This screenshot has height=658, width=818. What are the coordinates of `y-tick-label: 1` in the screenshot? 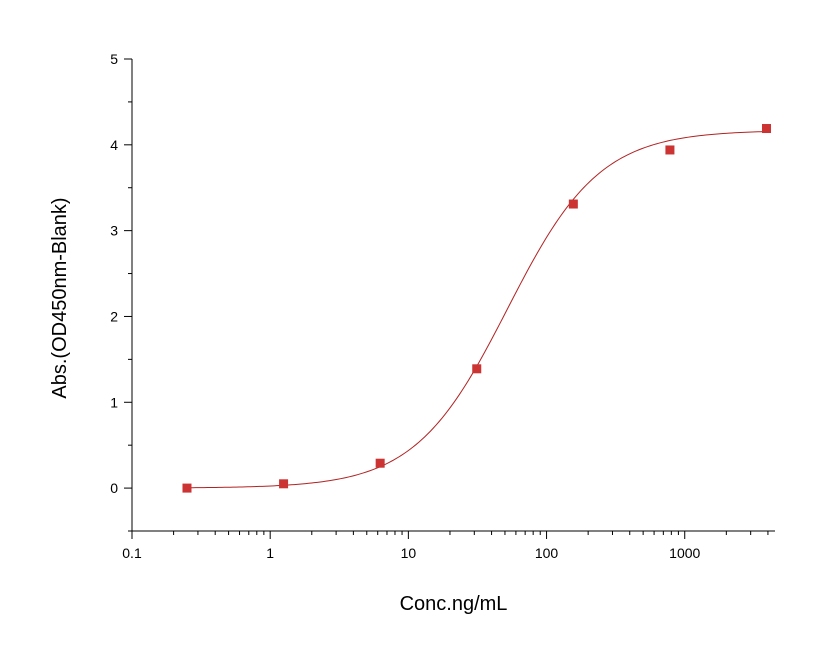 It's located at (114, 402).